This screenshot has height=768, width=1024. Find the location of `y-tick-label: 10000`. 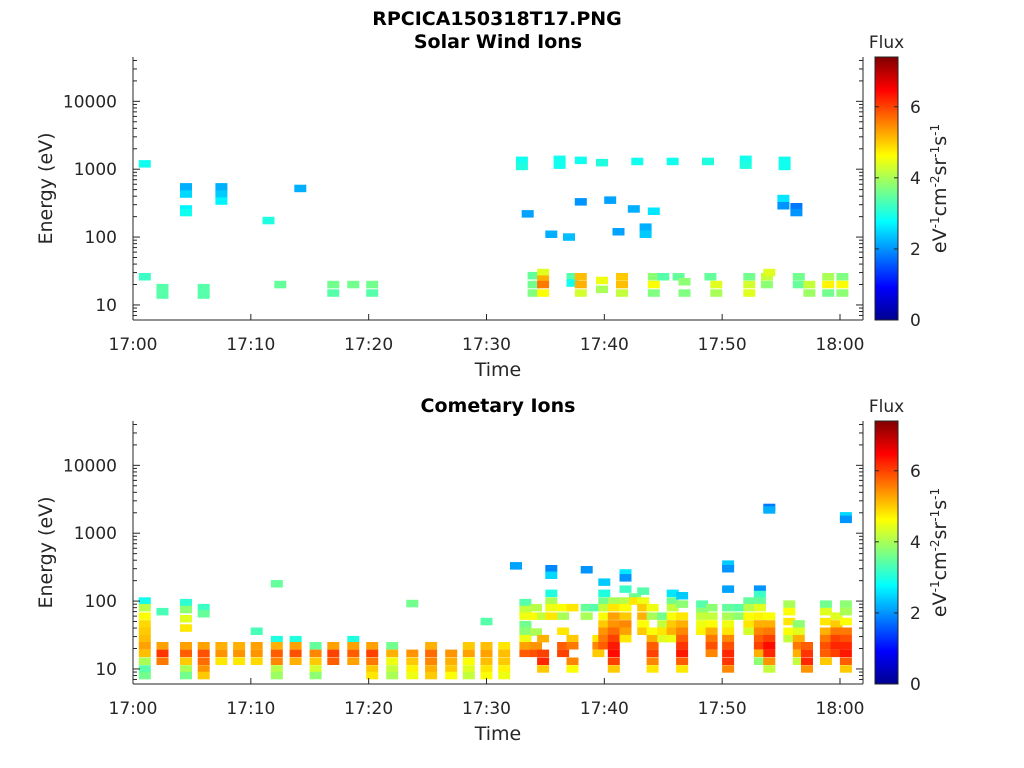

y-tick-label: 10000 is located at coordinates (90, 466).